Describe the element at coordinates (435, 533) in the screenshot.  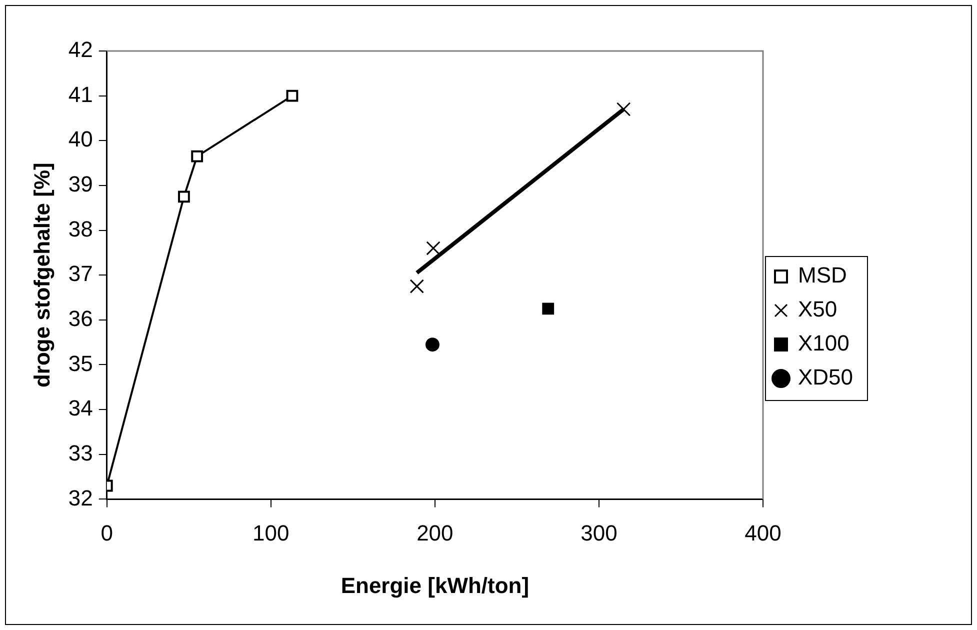
I see `x-tick-label: 200` at that location.